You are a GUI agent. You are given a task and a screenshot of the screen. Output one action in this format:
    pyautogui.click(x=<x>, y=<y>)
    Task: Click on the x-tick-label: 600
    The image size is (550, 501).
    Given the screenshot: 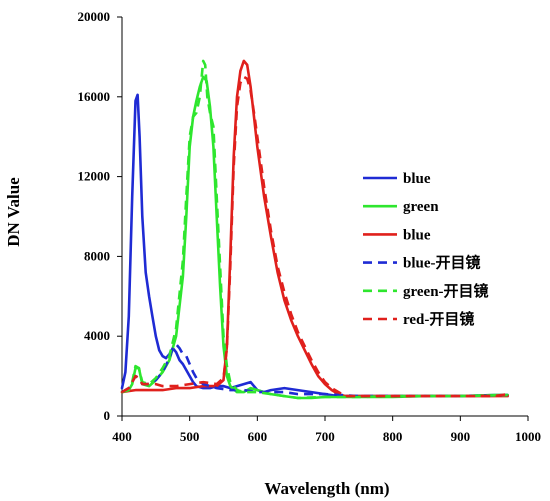 What is the action you would take?
    pyautogui.click(x=258, y=436)
    